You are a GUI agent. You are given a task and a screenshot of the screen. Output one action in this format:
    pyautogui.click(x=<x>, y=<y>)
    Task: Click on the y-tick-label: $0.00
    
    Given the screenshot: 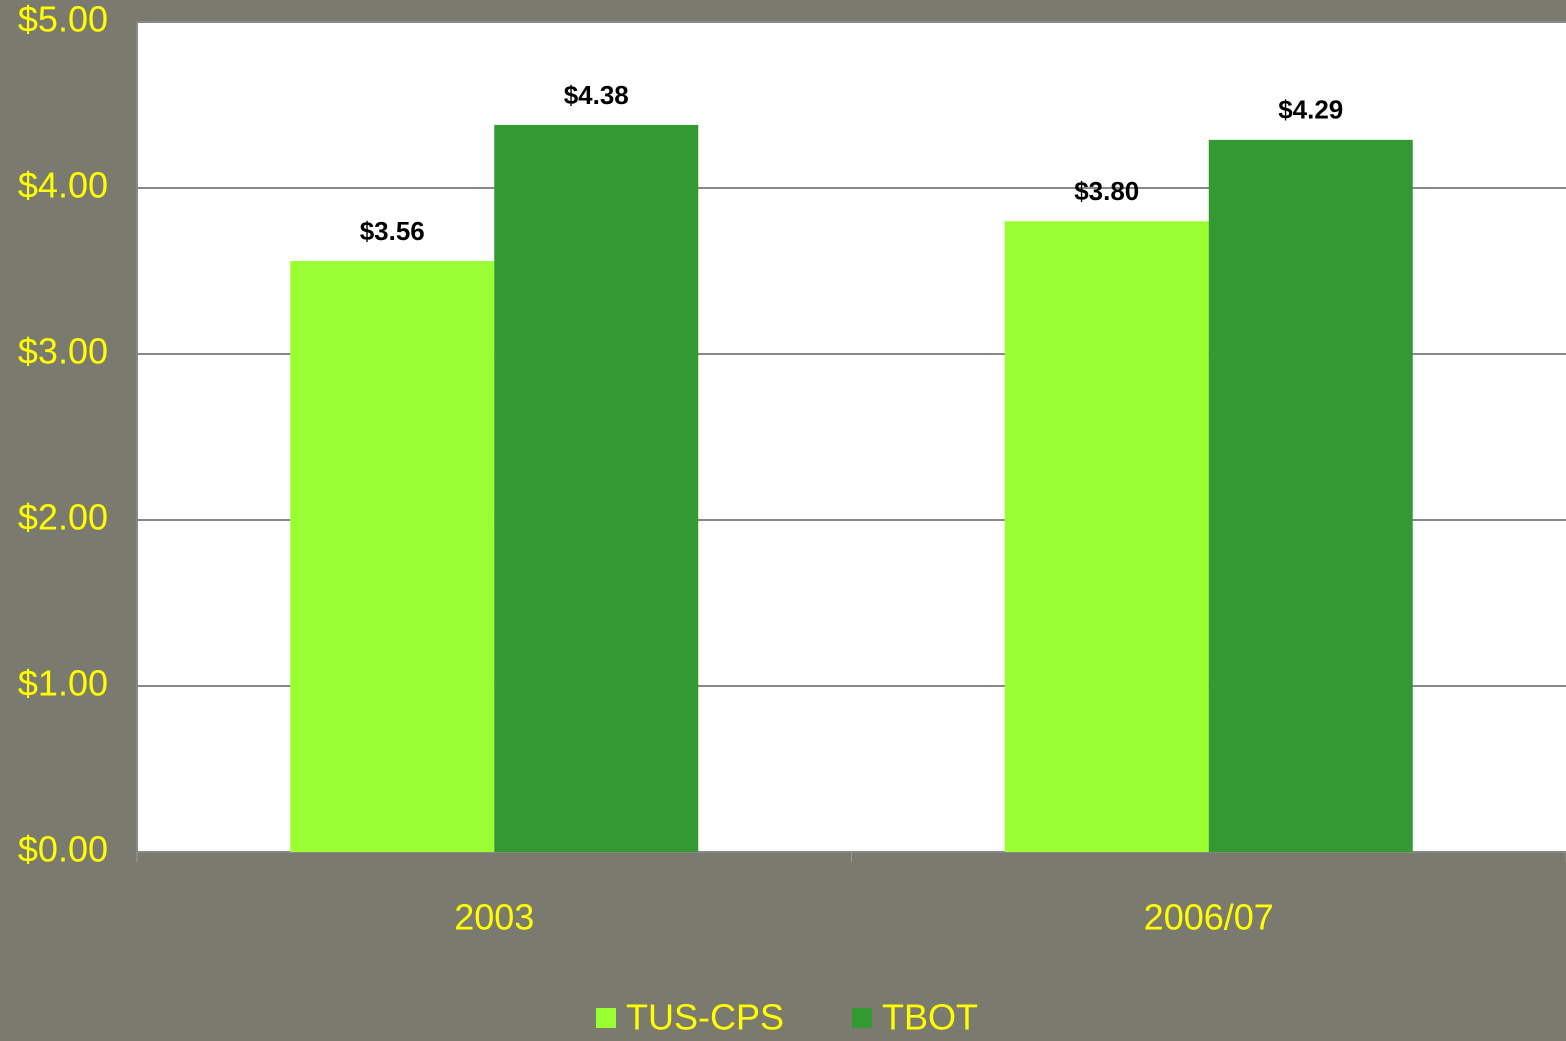 What is the action you would take?
    pyautogui.click(x=63, y=849)
    